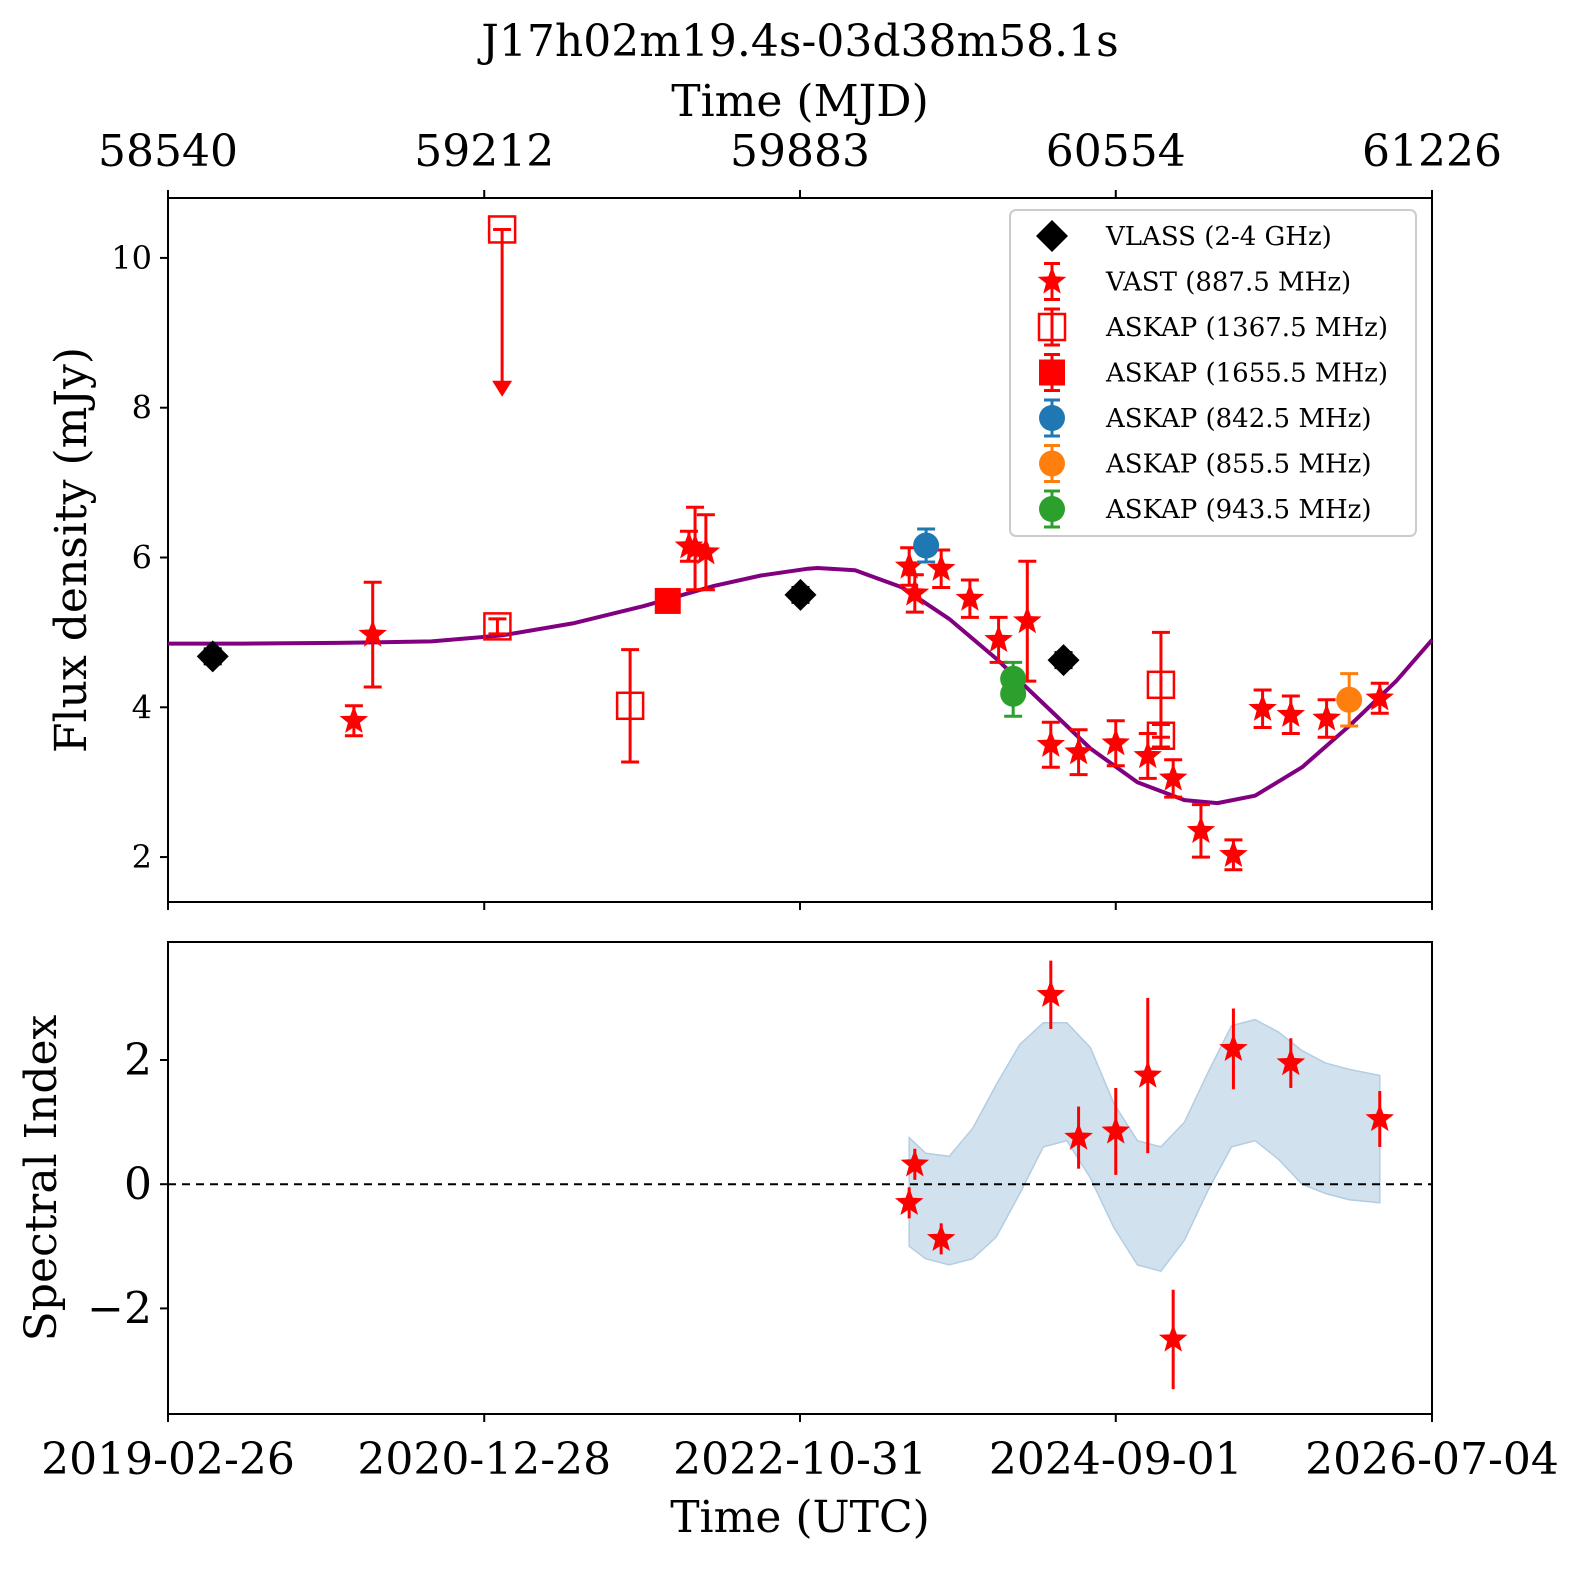  What do you see at coordinates (142, 857) in the screenshot?
I see `flux-y-tick-label: 2` at bounding box center [142, 857].